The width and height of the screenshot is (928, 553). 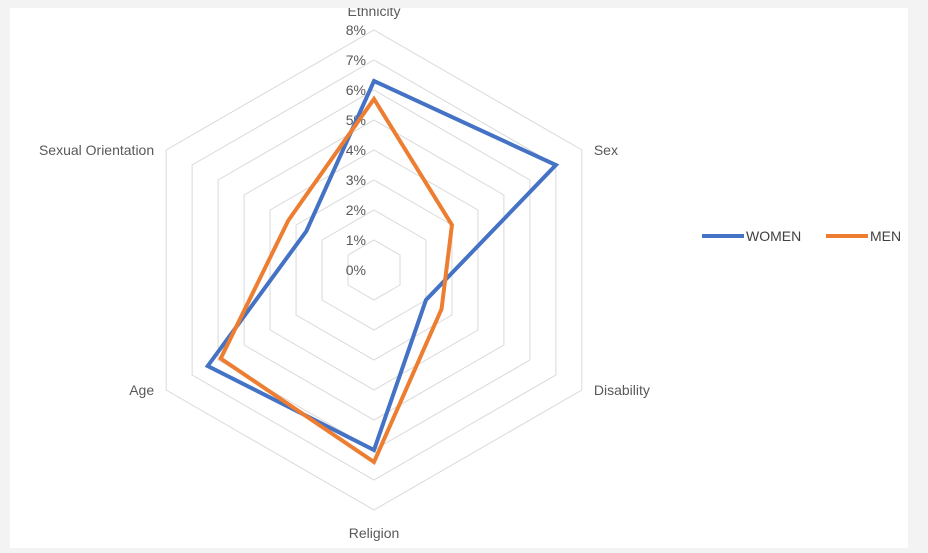 I want to click on tick-label: 3%, so click(x=356, y=180).